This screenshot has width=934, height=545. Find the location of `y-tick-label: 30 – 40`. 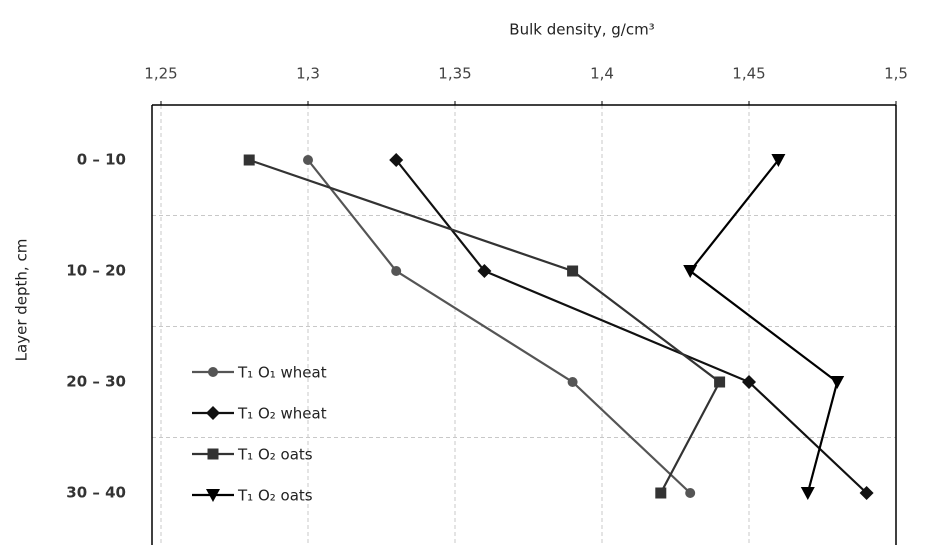

y-tick-label: 30 – 40 is located at coordinates (96, 493).